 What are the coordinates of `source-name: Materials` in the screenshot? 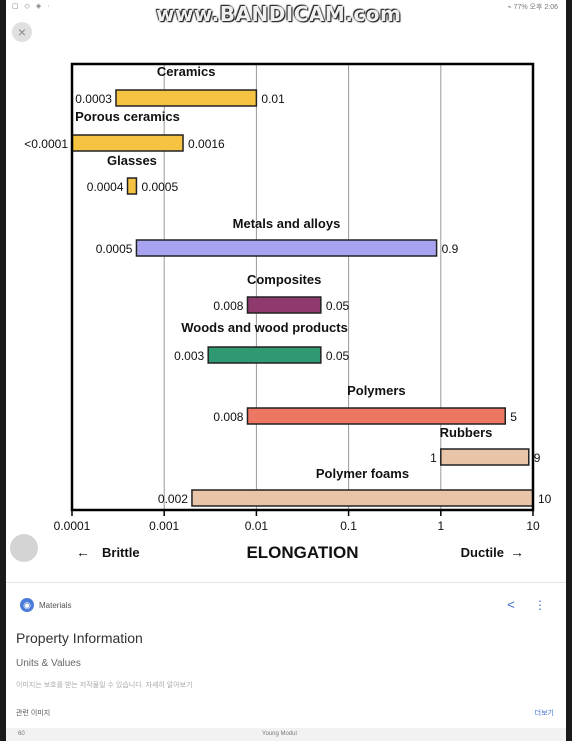 It's located at (55, 605).